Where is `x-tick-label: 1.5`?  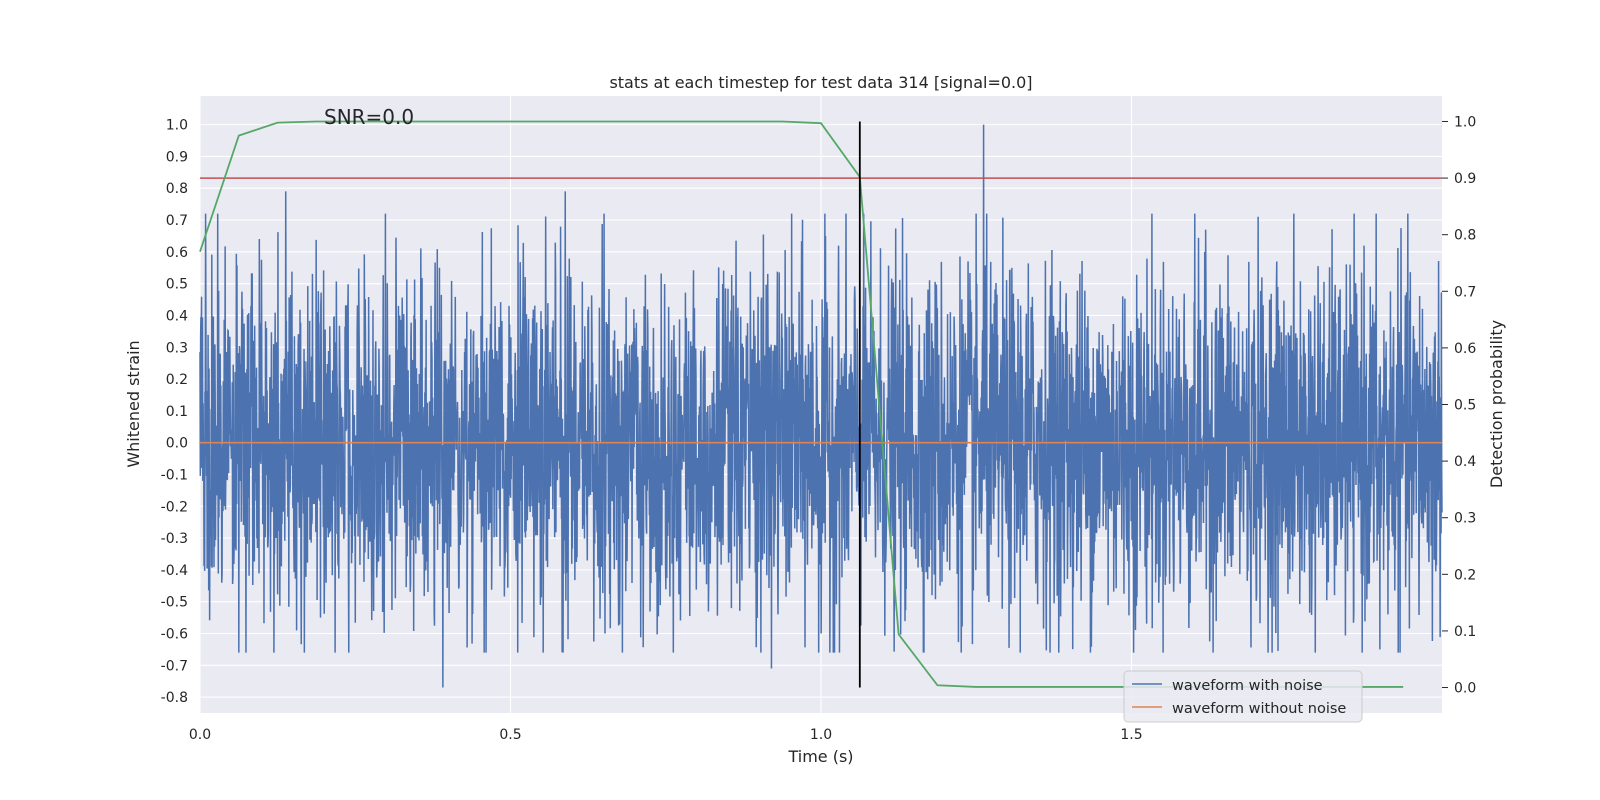
x-tick-label: 1.5 is located at coordinates (1131, 735).